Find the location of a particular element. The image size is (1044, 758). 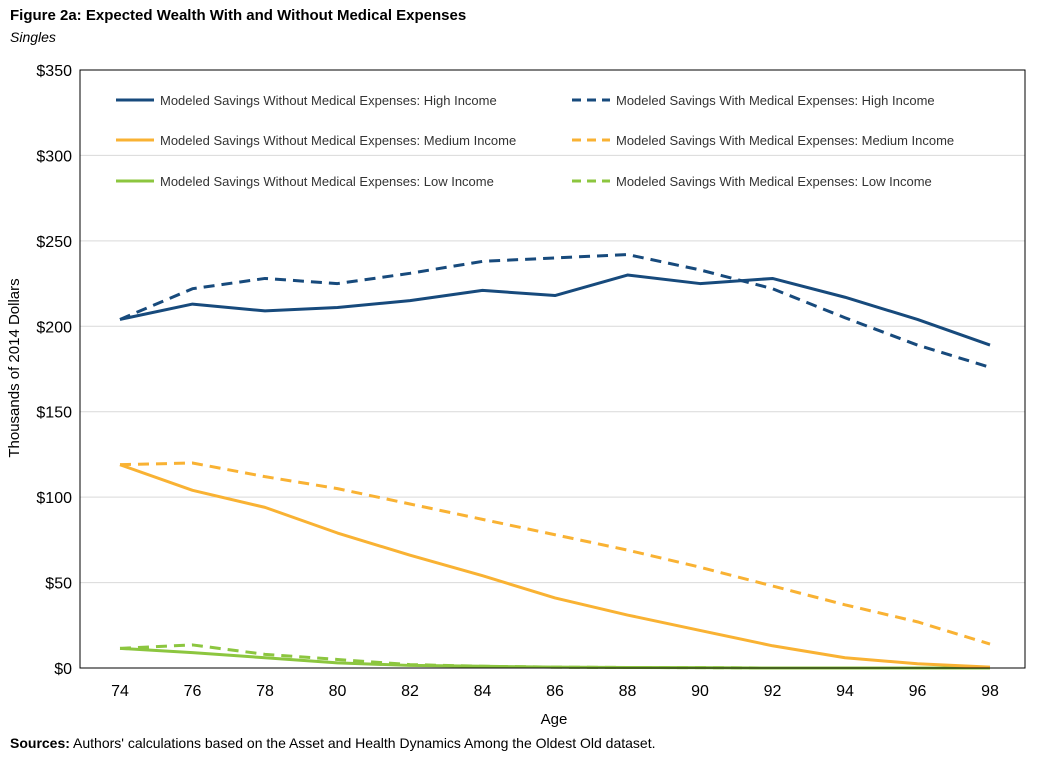

x-tick-label: 86 is located at coordinates (555, 691).